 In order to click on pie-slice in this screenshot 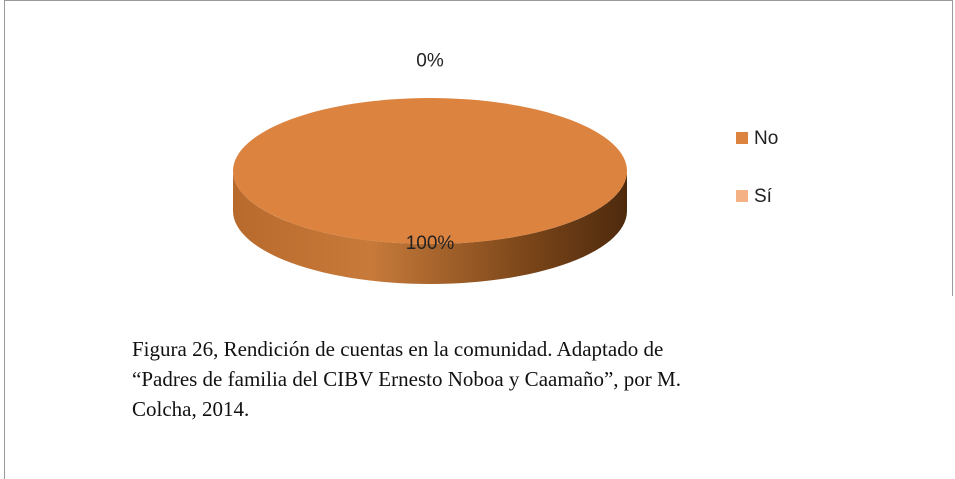, I will do `click(430, 171)`.